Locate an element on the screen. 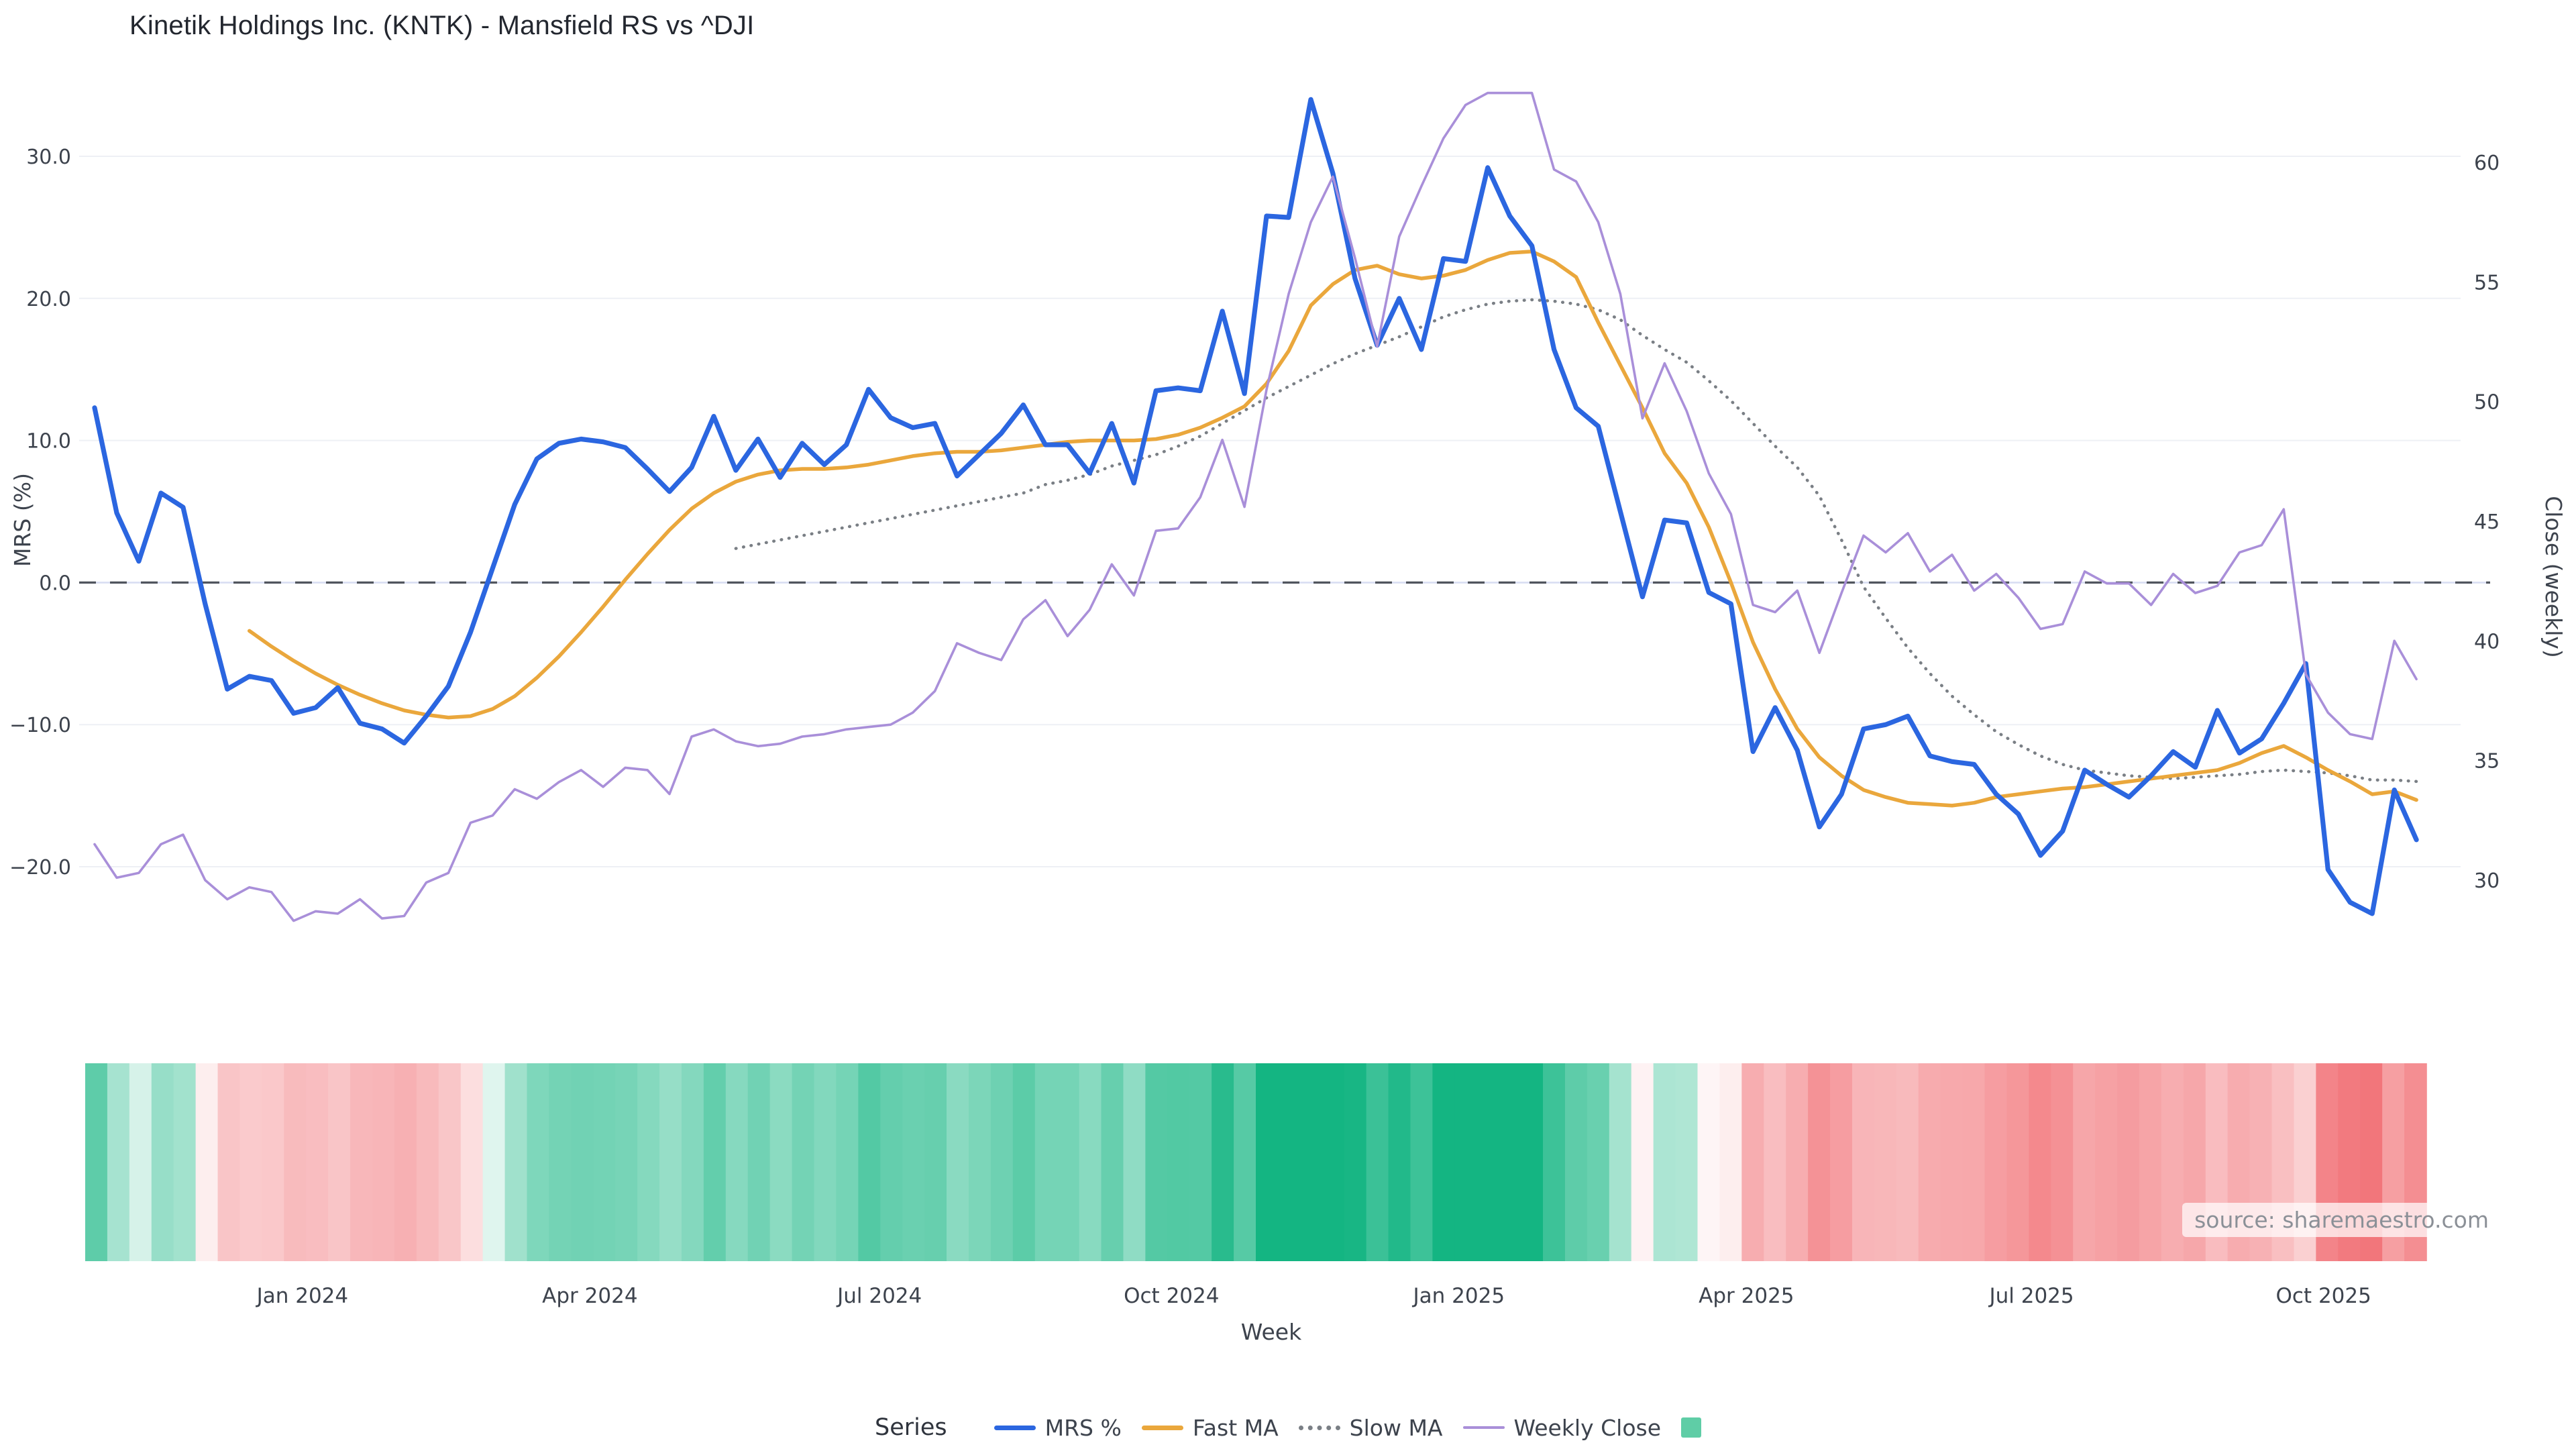 Image resolution: width=2576 pixels, height=1449 pixels. legend-title: Series is located at coordinates (910, 1427).